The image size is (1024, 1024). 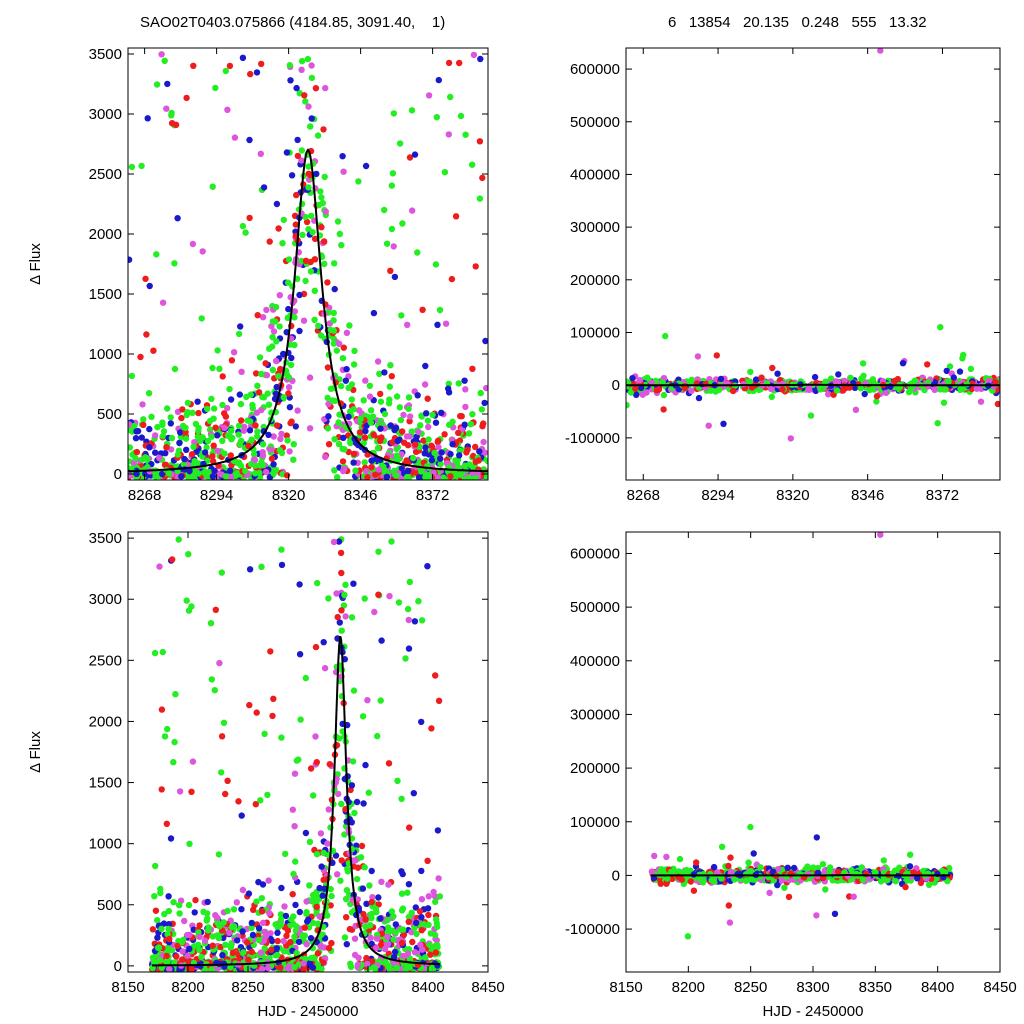 What do you see at coordinates (367, 987) in the screenshot?
I see `x-tick-label: 8350` at bounding box center [367, 987].